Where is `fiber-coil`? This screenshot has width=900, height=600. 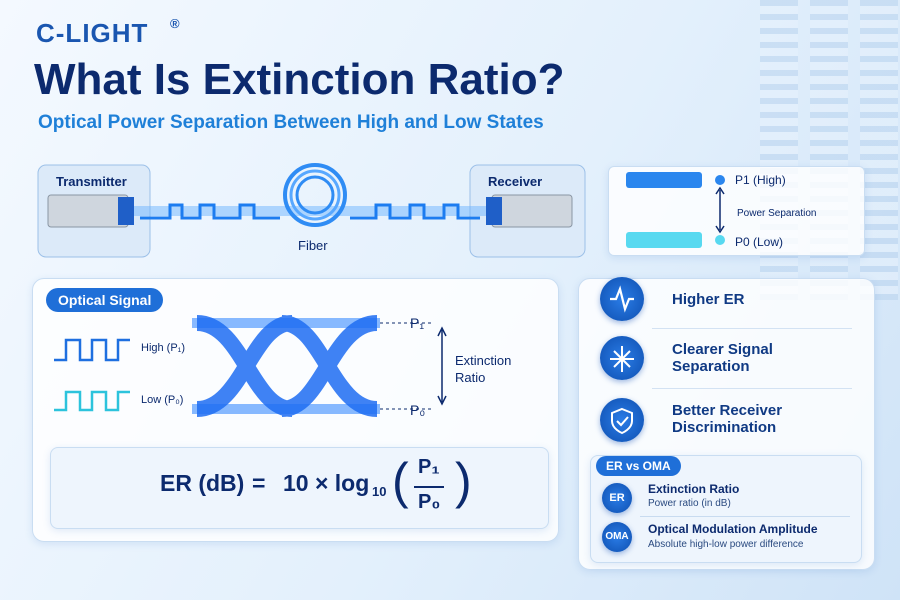 fiber-coil is located at coordinates (315, 195).